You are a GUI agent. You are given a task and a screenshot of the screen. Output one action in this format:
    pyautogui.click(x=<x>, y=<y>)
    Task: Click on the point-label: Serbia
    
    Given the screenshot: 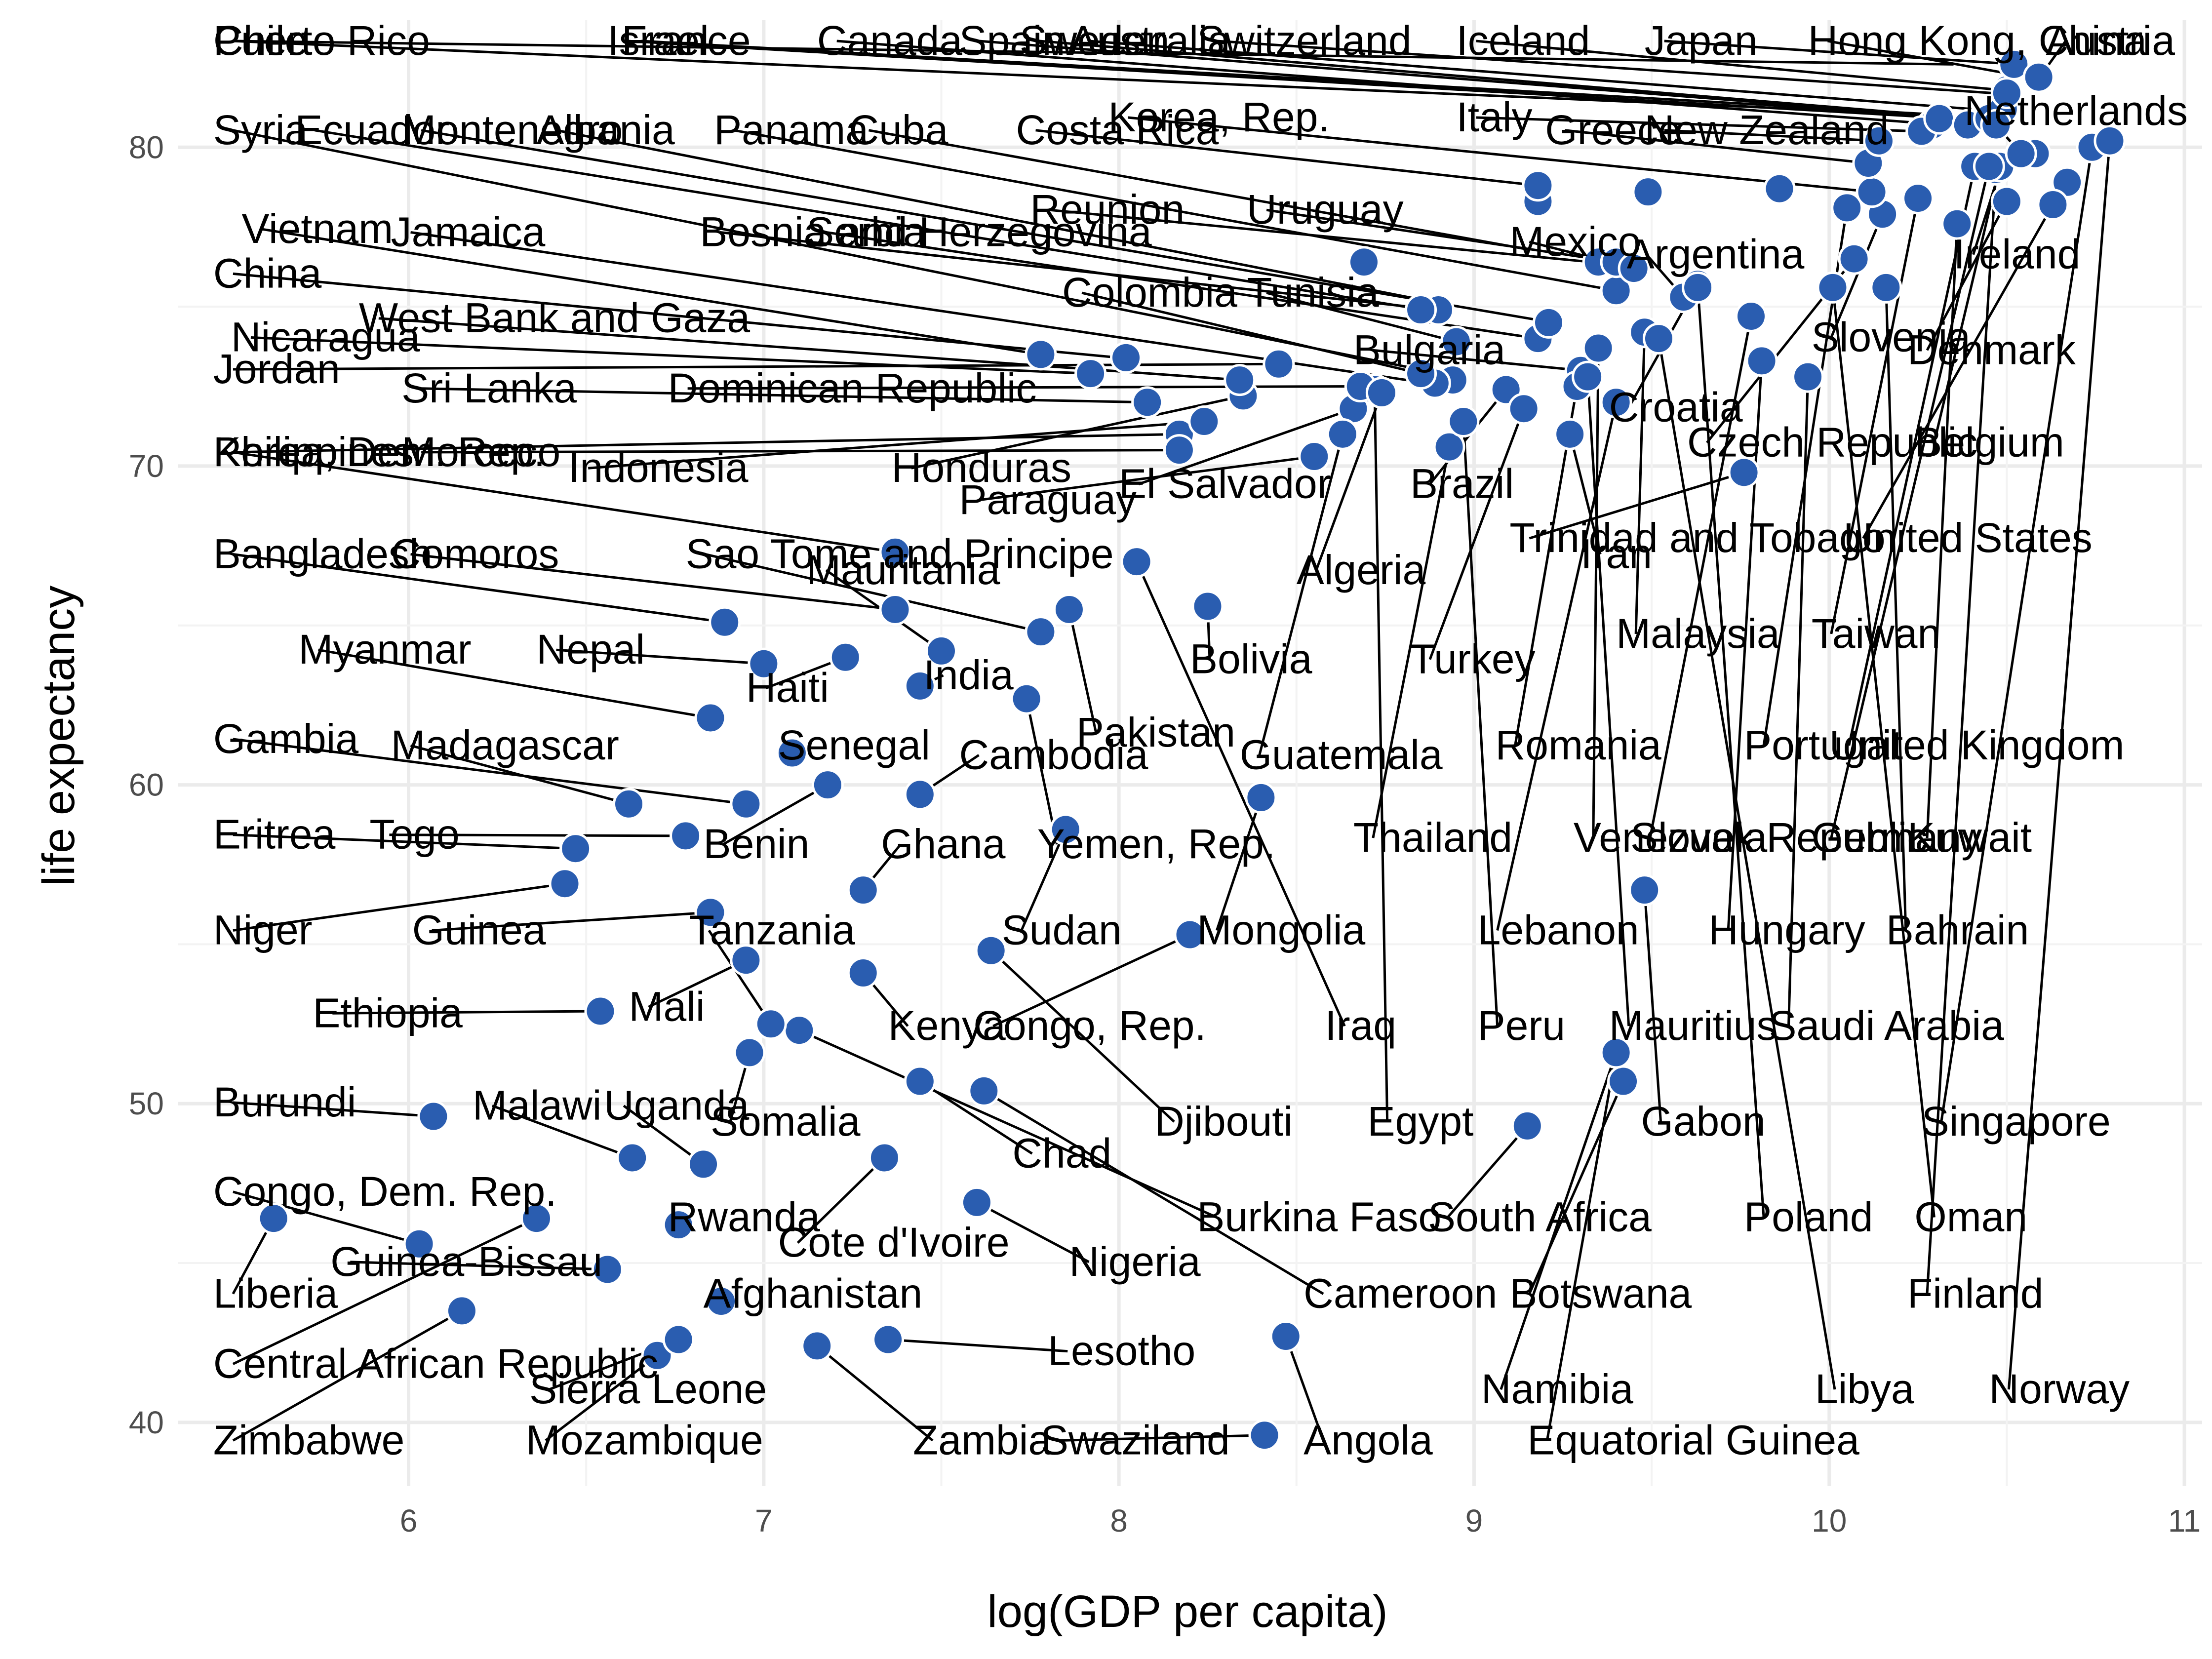 What is the action you would take?
    pyautogui.click(x=866, y=232)
    